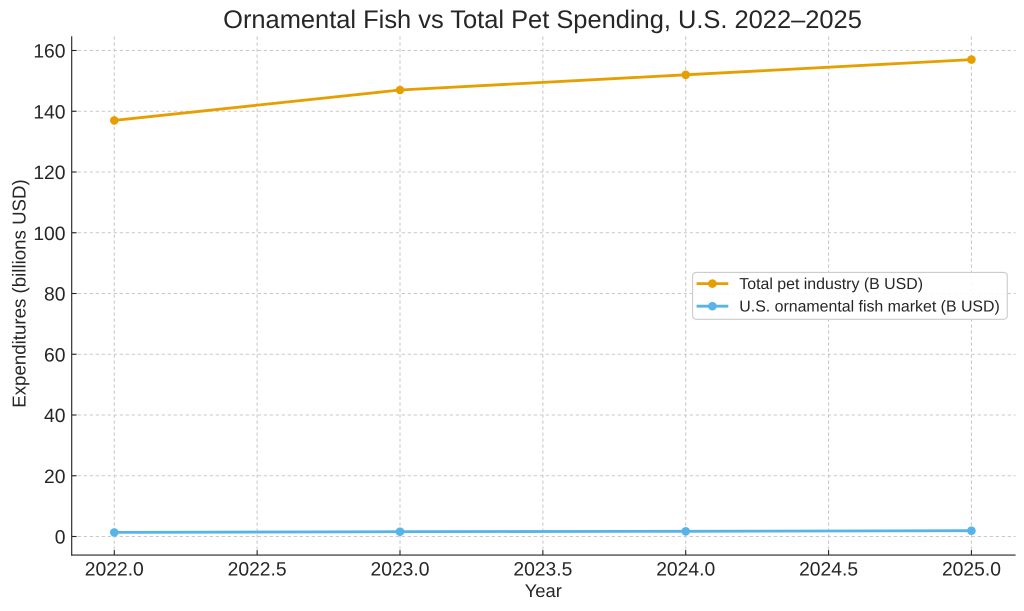  I want to click on svg-text: 2025.0, so click(971, 569).